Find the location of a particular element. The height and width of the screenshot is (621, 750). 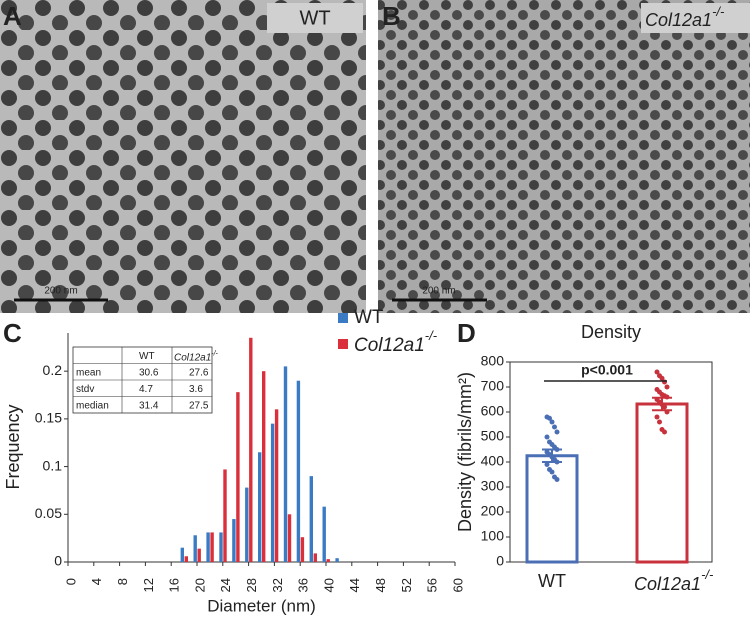

table-cell: 30.6 is located at coordinates (149, 372).